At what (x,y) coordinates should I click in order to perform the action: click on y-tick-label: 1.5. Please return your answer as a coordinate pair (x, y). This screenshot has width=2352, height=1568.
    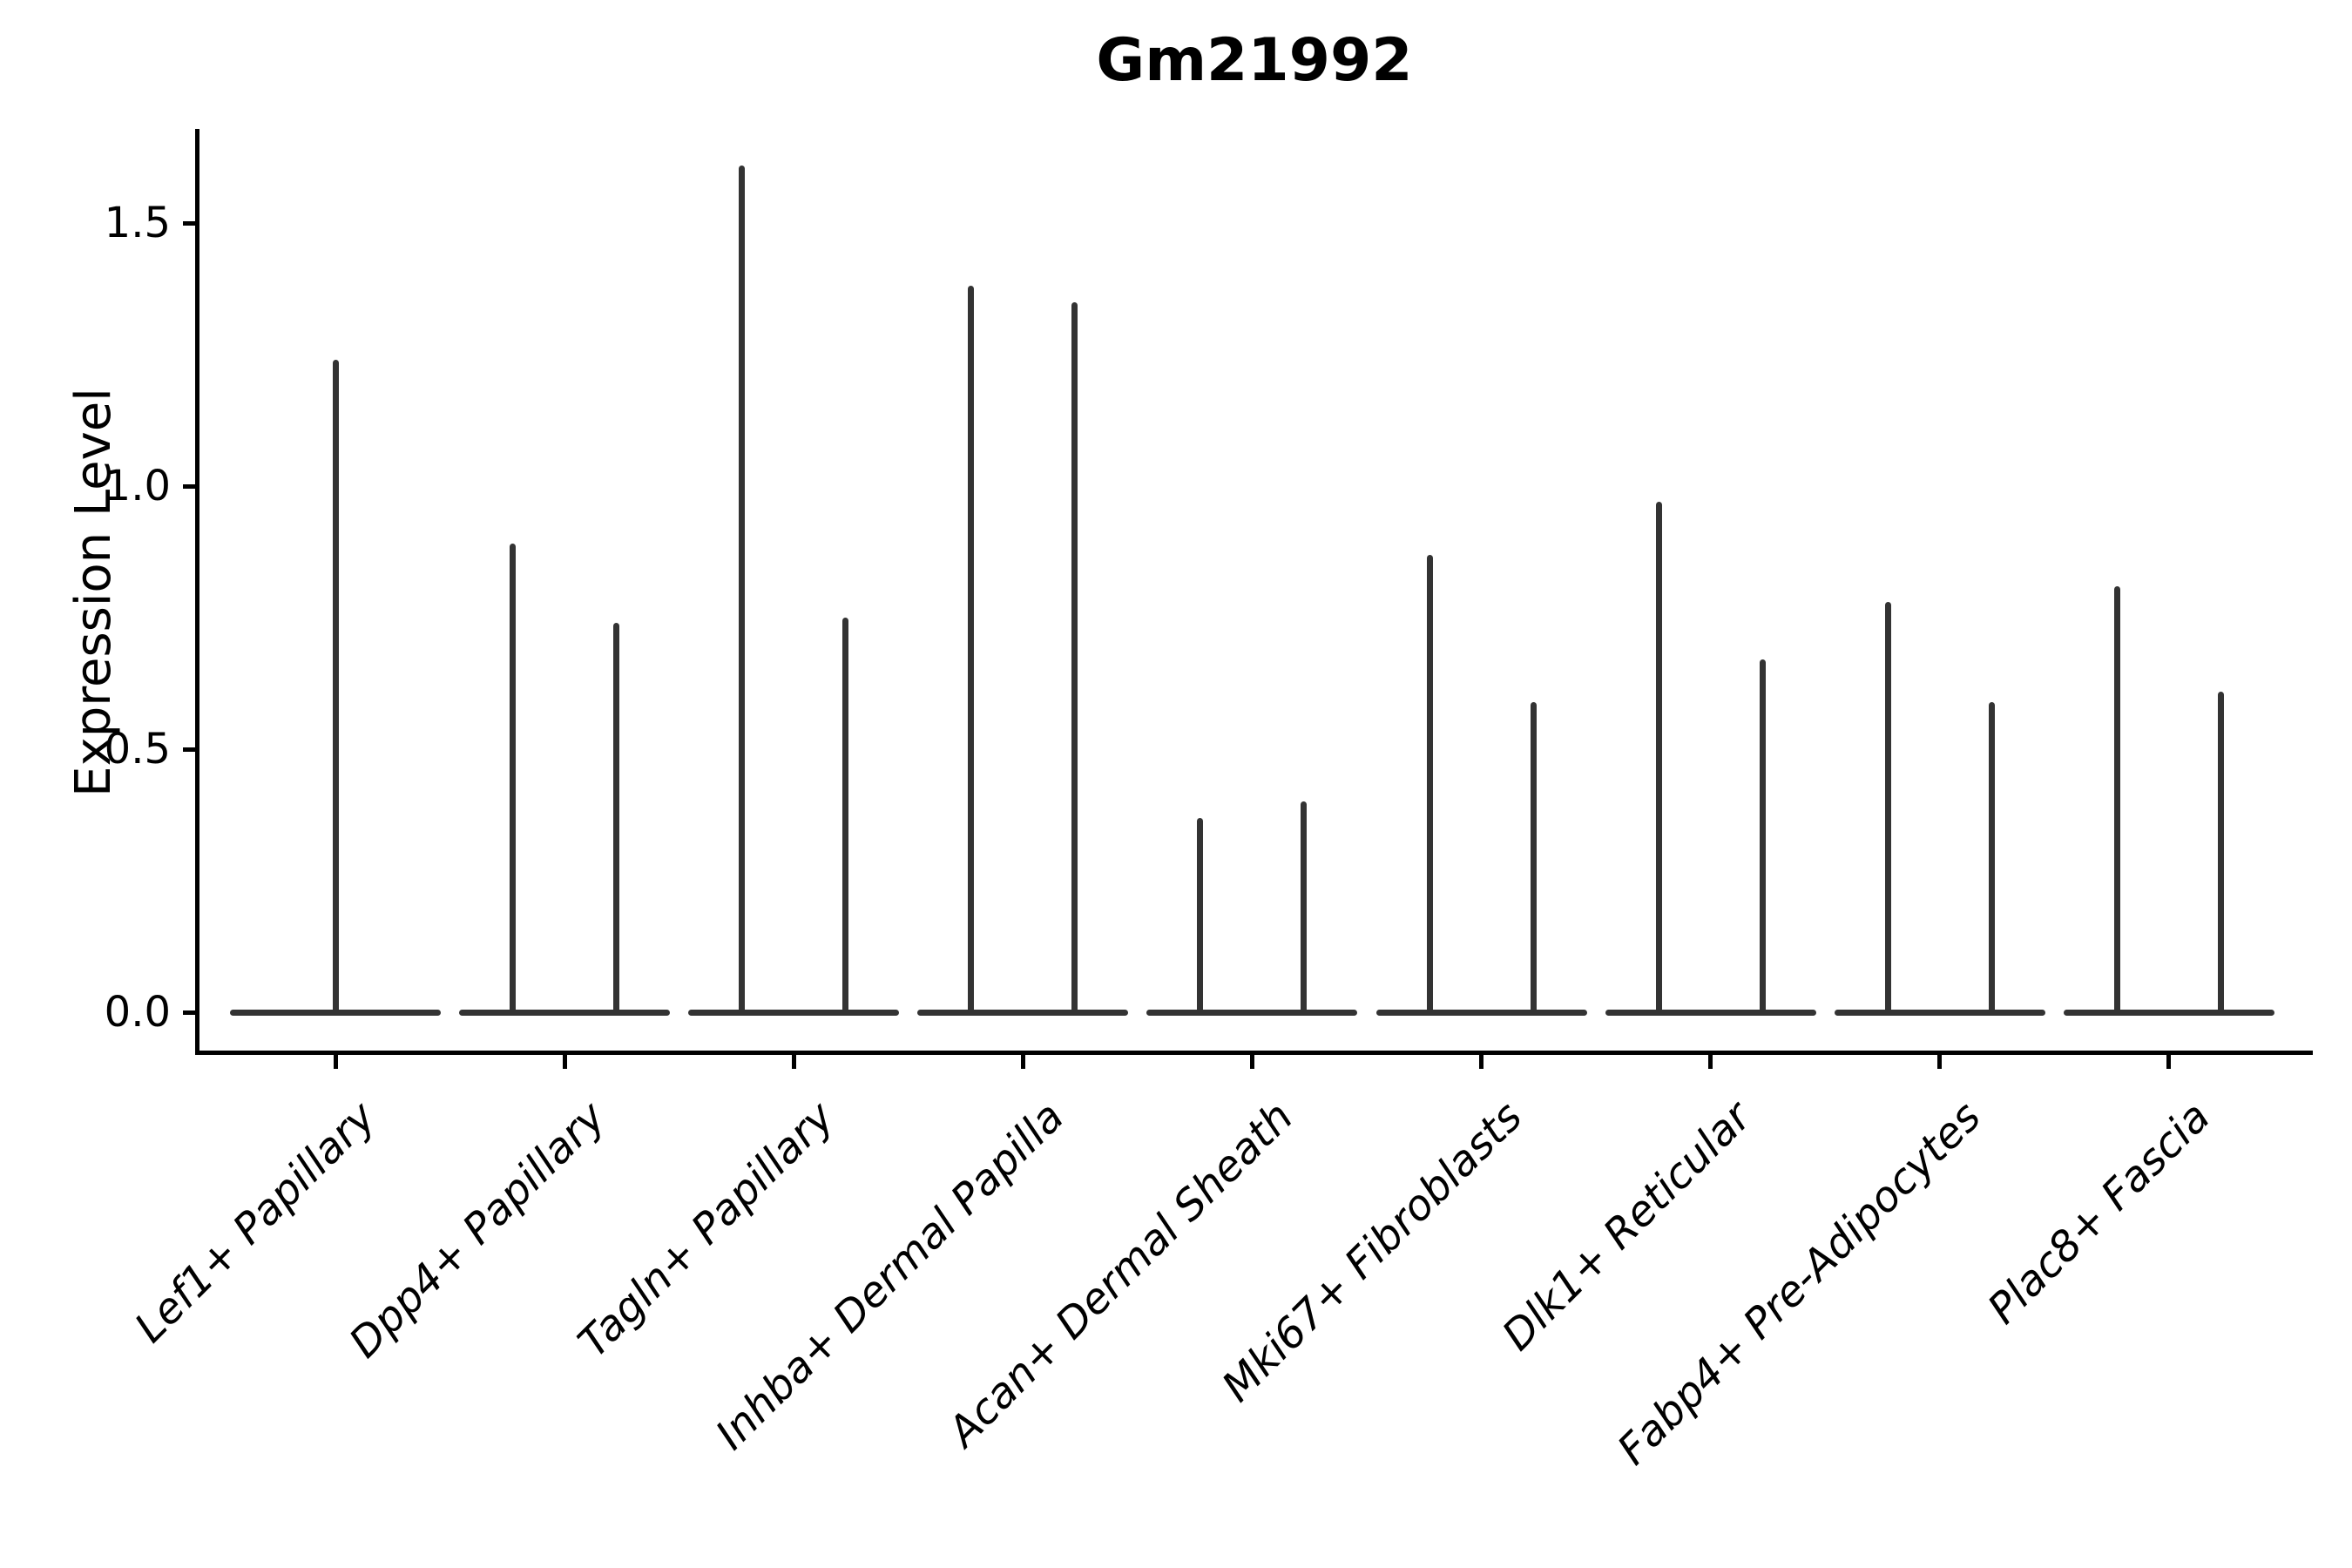
    Looking at the image, I should click on (137, 223).